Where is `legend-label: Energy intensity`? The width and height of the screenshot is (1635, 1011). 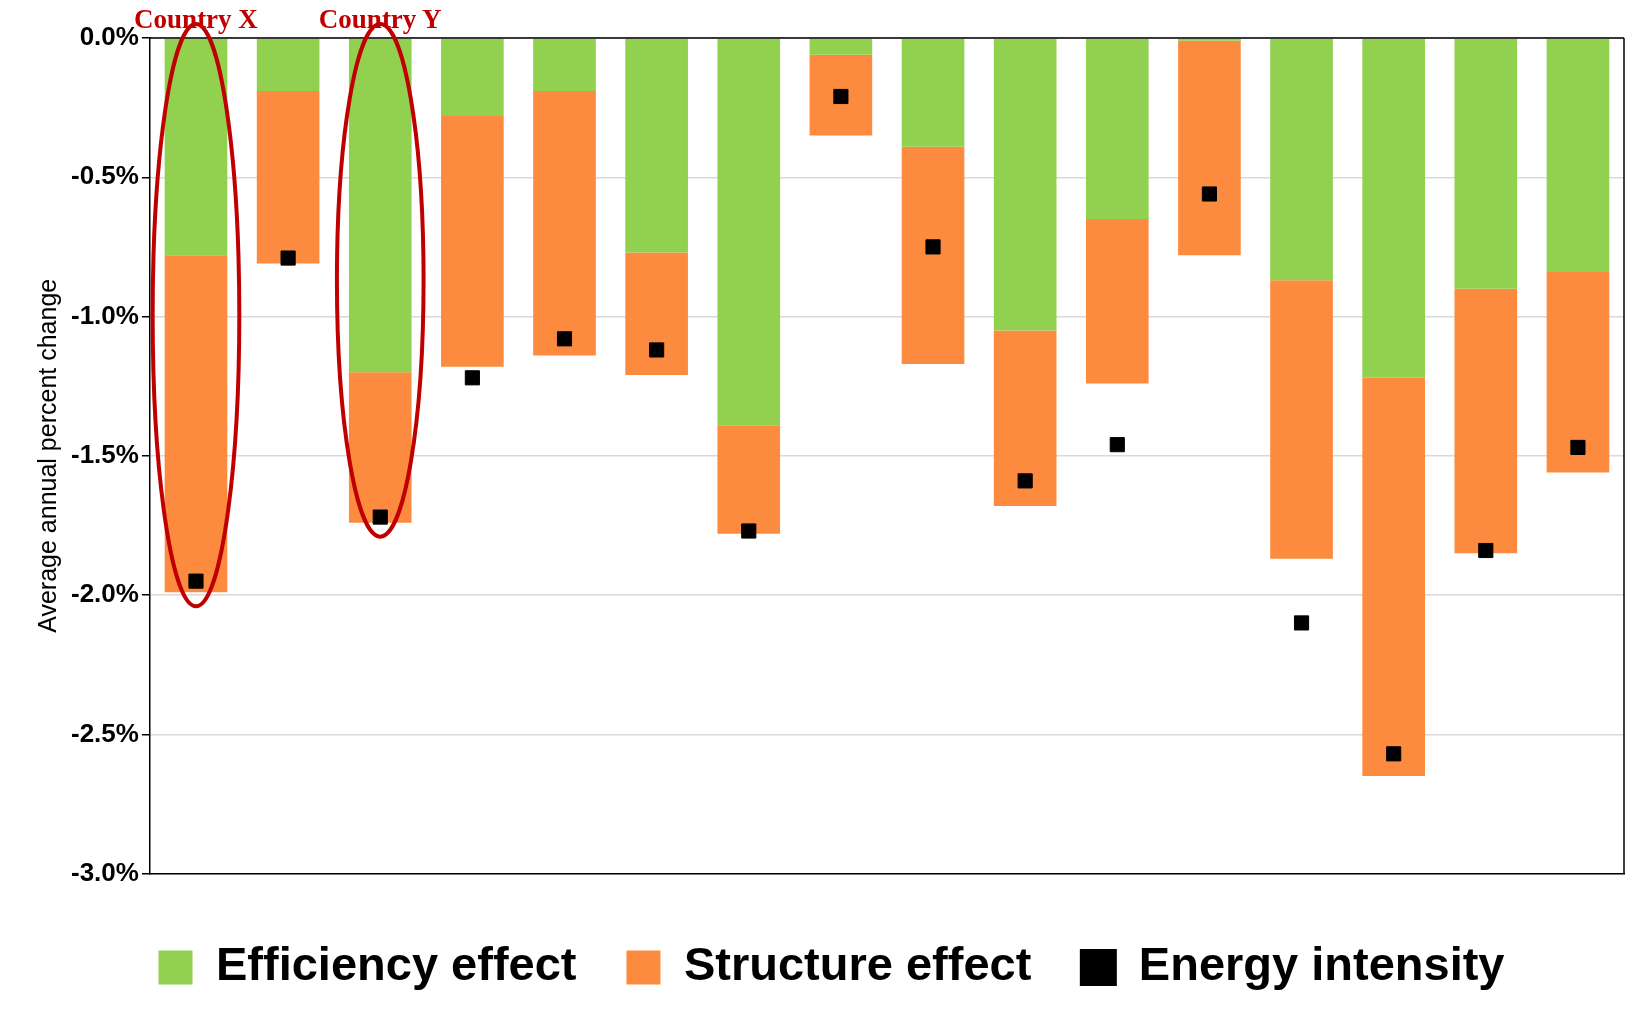 legend-label: Energy intensity is located at coordinates (1321, 964).